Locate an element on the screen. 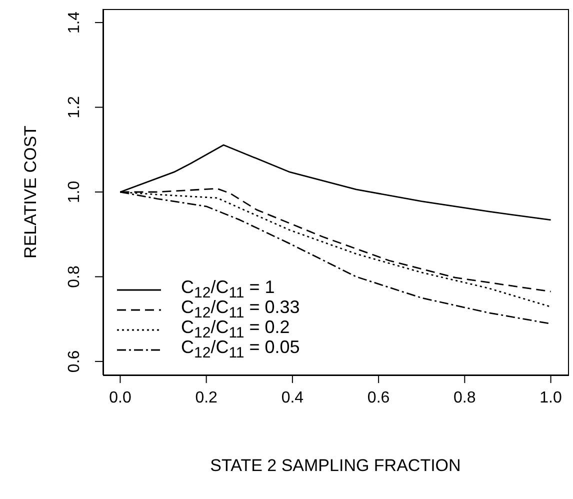 This screenshot has height=499, width=573. x-tick-label: 0.8 is located at coordinates (465, 397).